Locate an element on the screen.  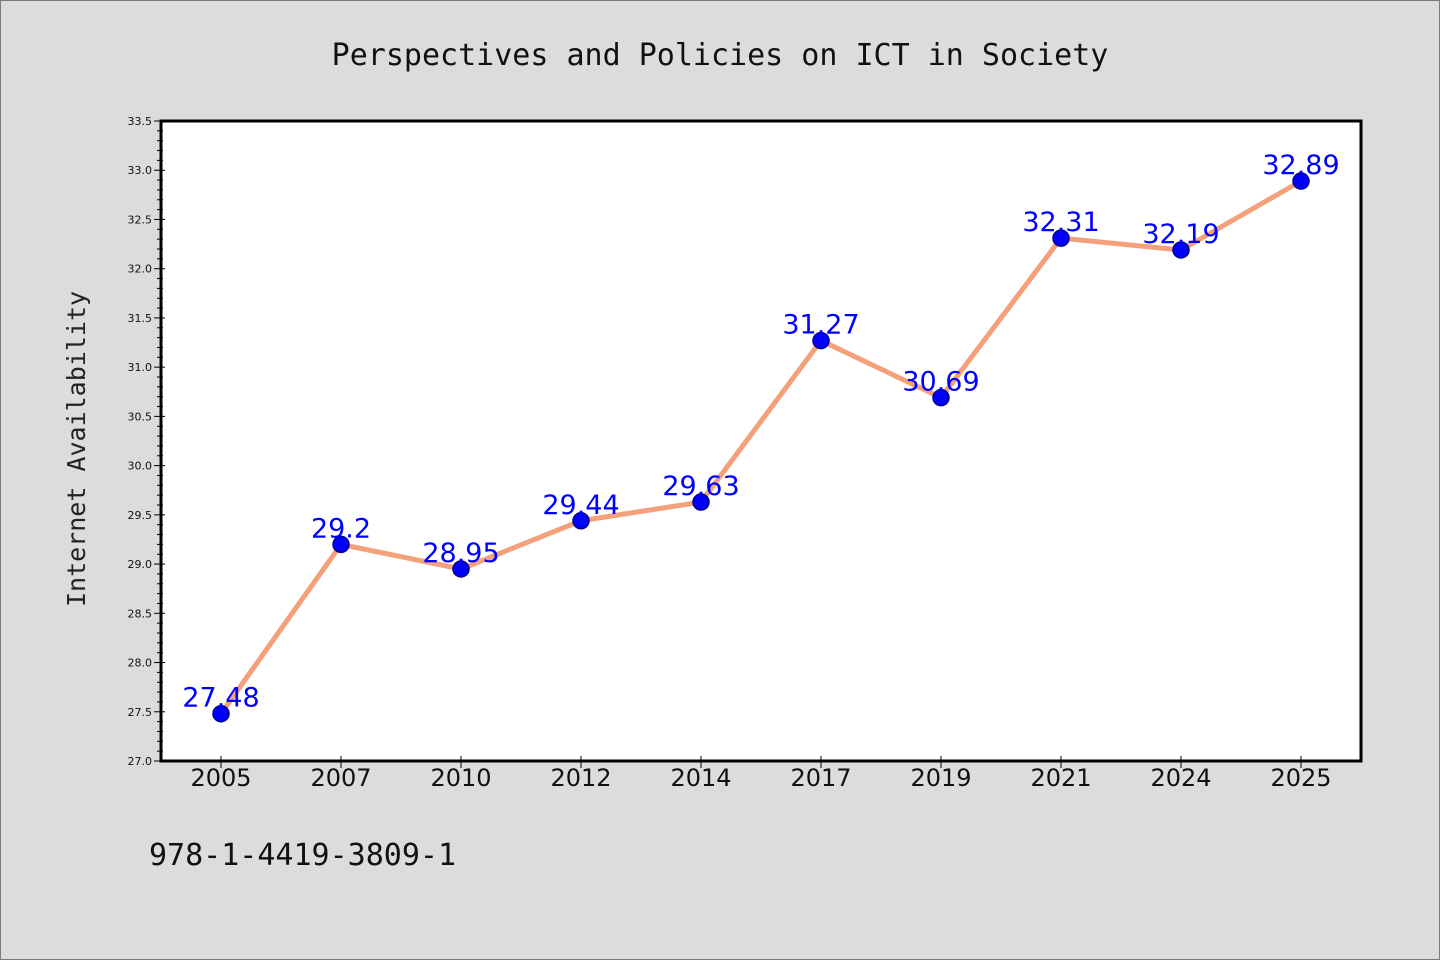
data-label: 32.31 is located at coordinates (1060, 222).